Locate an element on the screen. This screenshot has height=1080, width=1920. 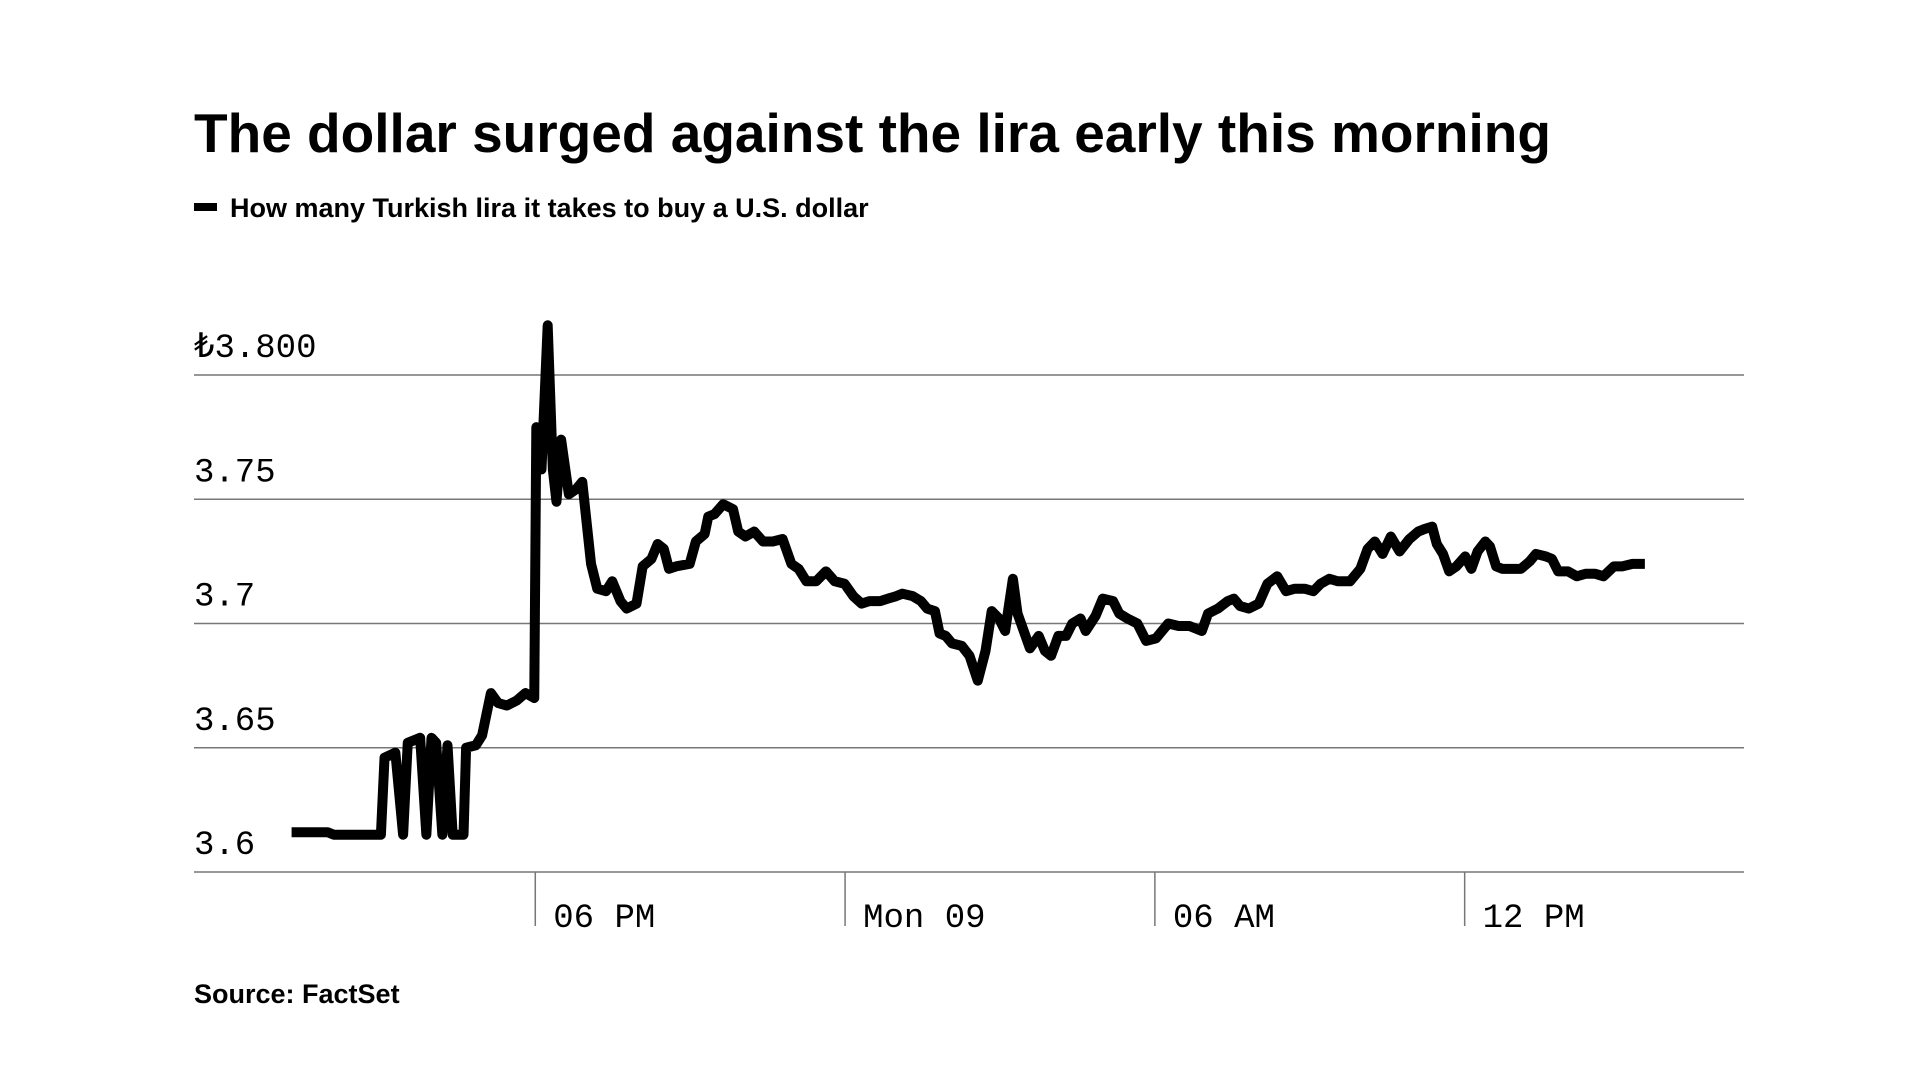
y-tick-label: 3.65 is located at coordinates (235, 722).